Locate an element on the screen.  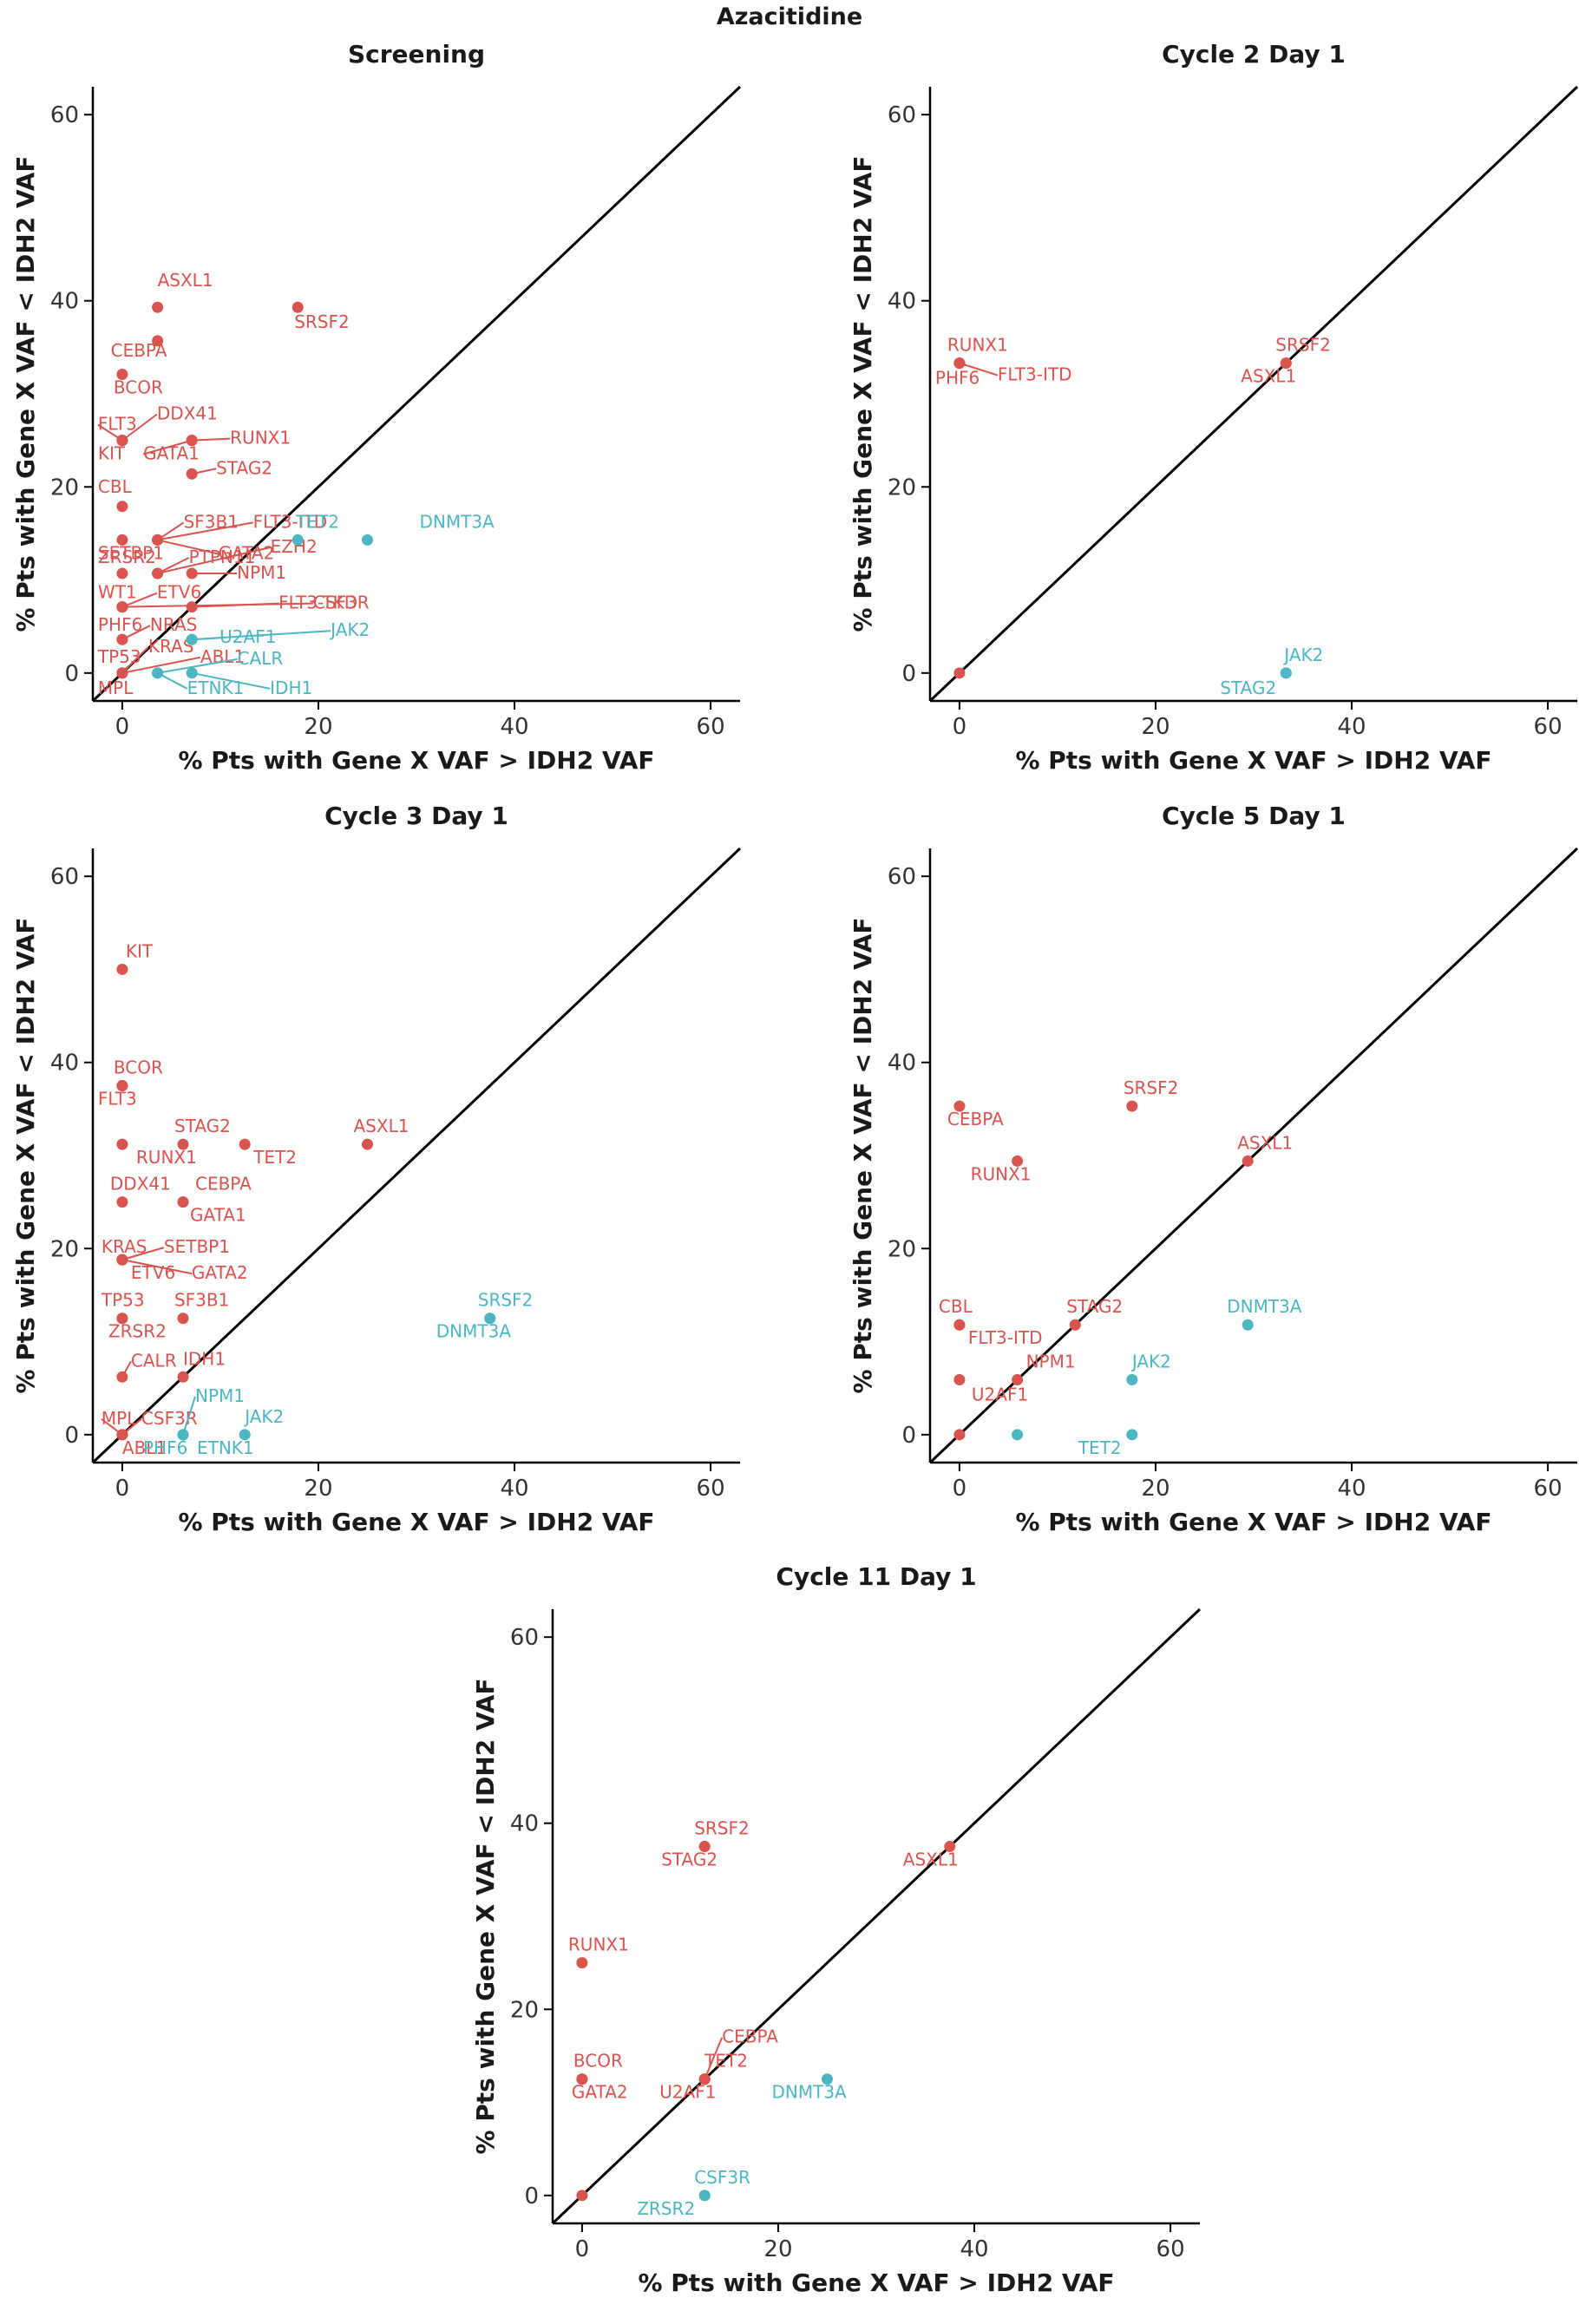
point-label: NPM1 is located at coordinates (261, 572).